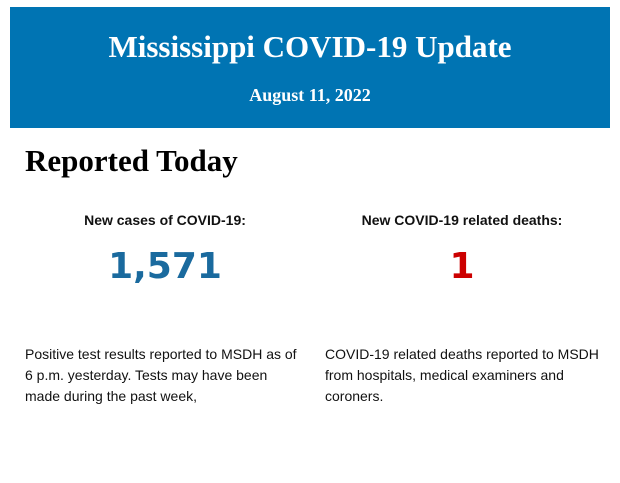  I want to click on deaths-stat: New COVID-19 related deaths: 1, so click(462, 249).